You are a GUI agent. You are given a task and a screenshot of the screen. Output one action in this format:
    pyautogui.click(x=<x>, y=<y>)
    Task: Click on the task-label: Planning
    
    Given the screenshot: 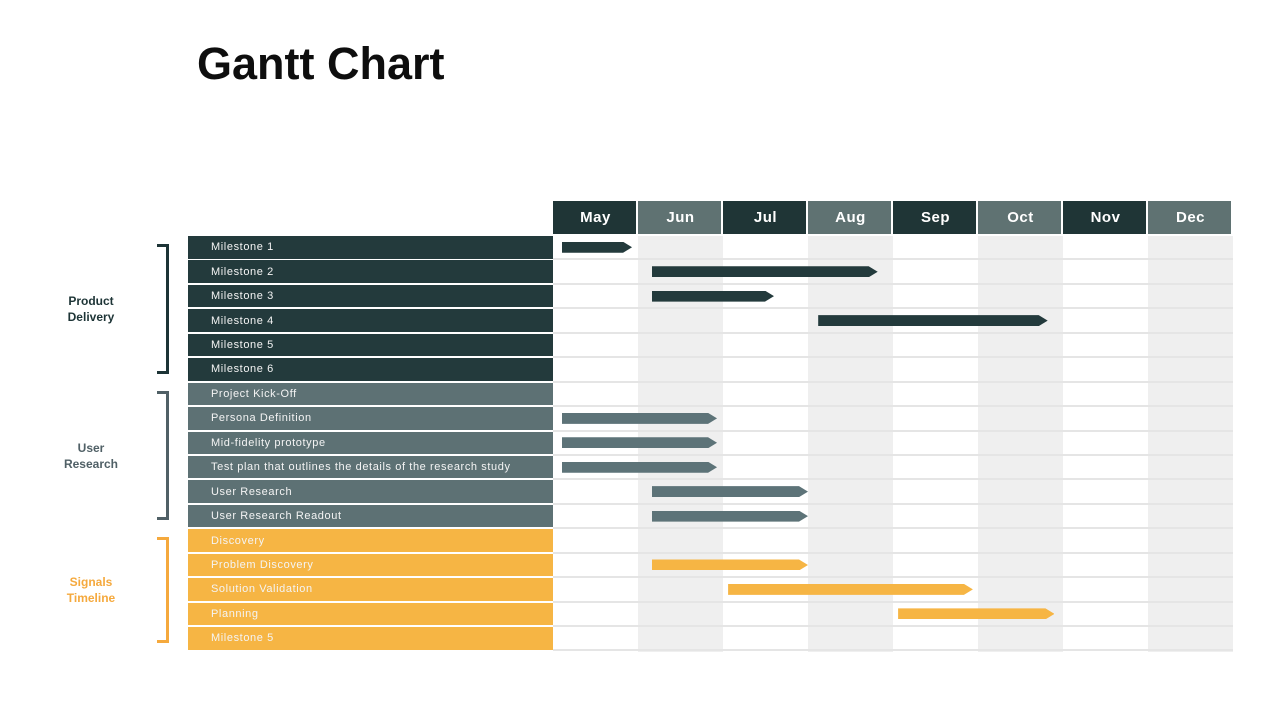 What is the action you would take?
    pyautogui.click(x=370, y=614)
    